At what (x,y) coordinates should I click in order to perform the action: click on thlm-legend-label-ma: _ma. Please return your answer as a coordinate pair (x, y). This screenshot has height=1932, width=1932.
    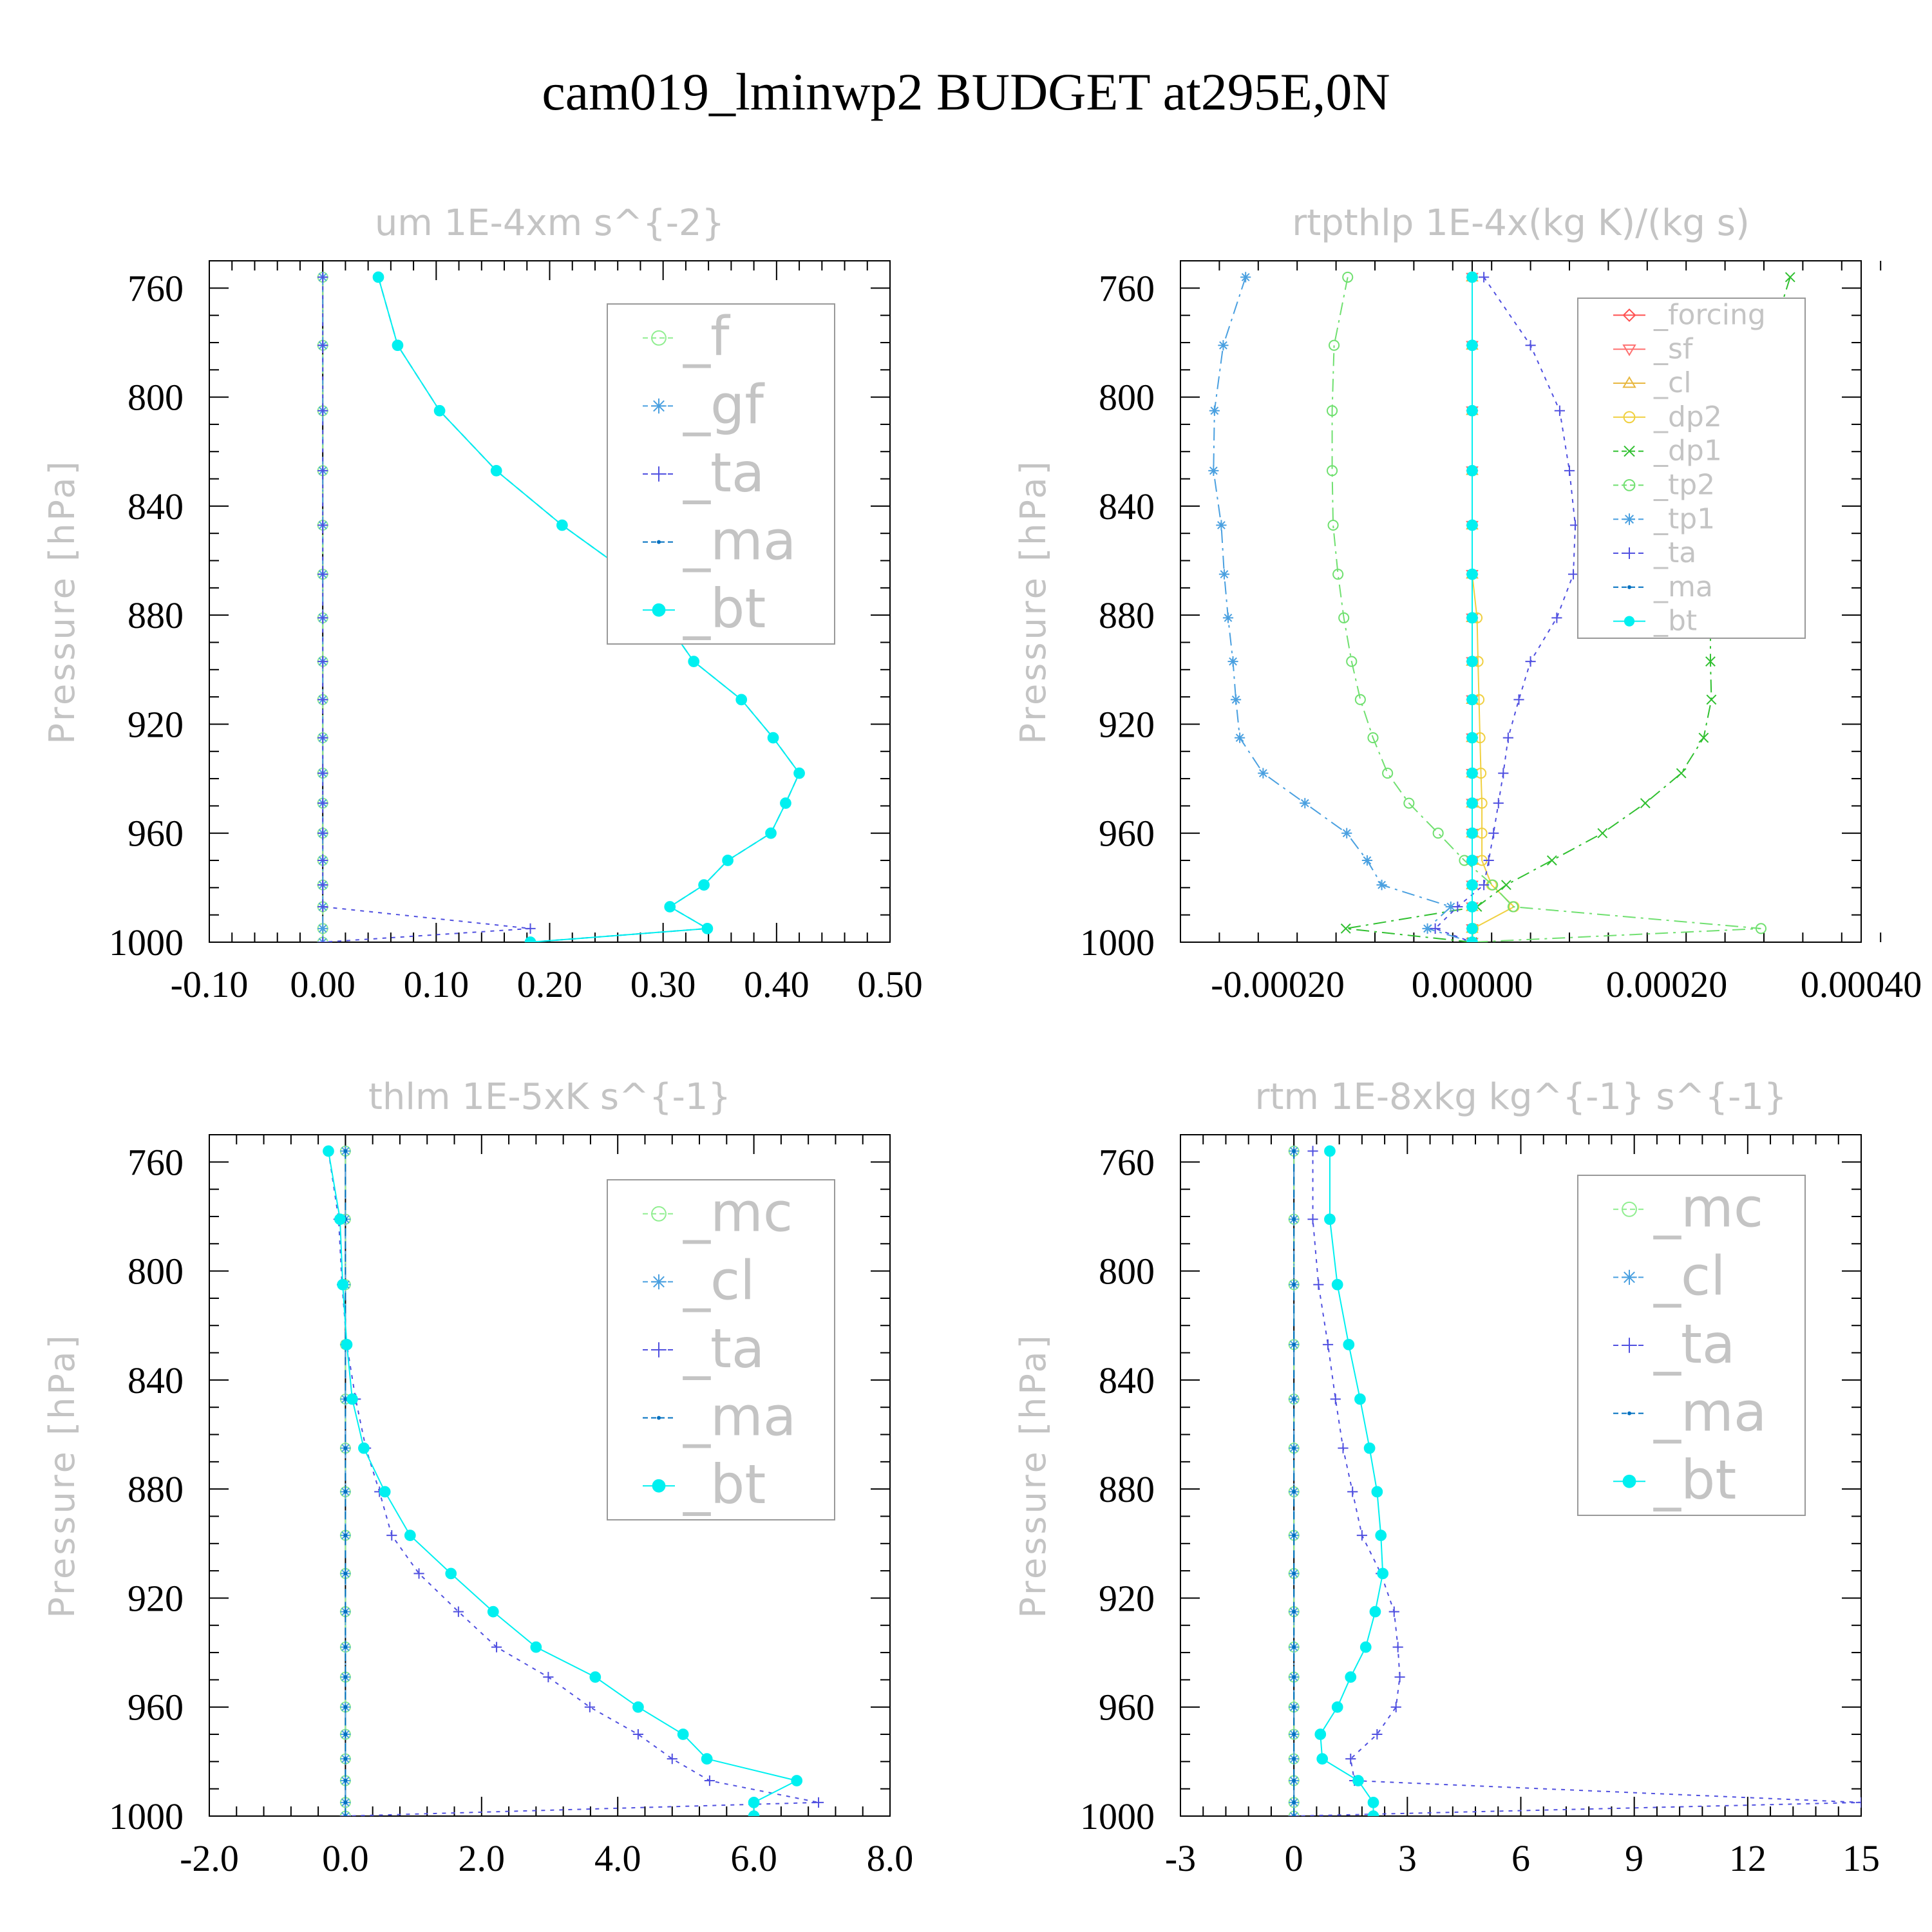
    Looking at the image, I should click on (740, 1416).